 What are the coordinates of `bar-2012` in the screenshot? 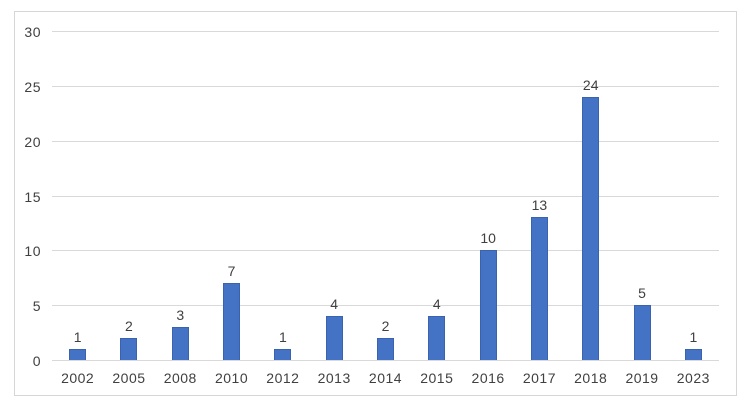 It's located at (283, 354).